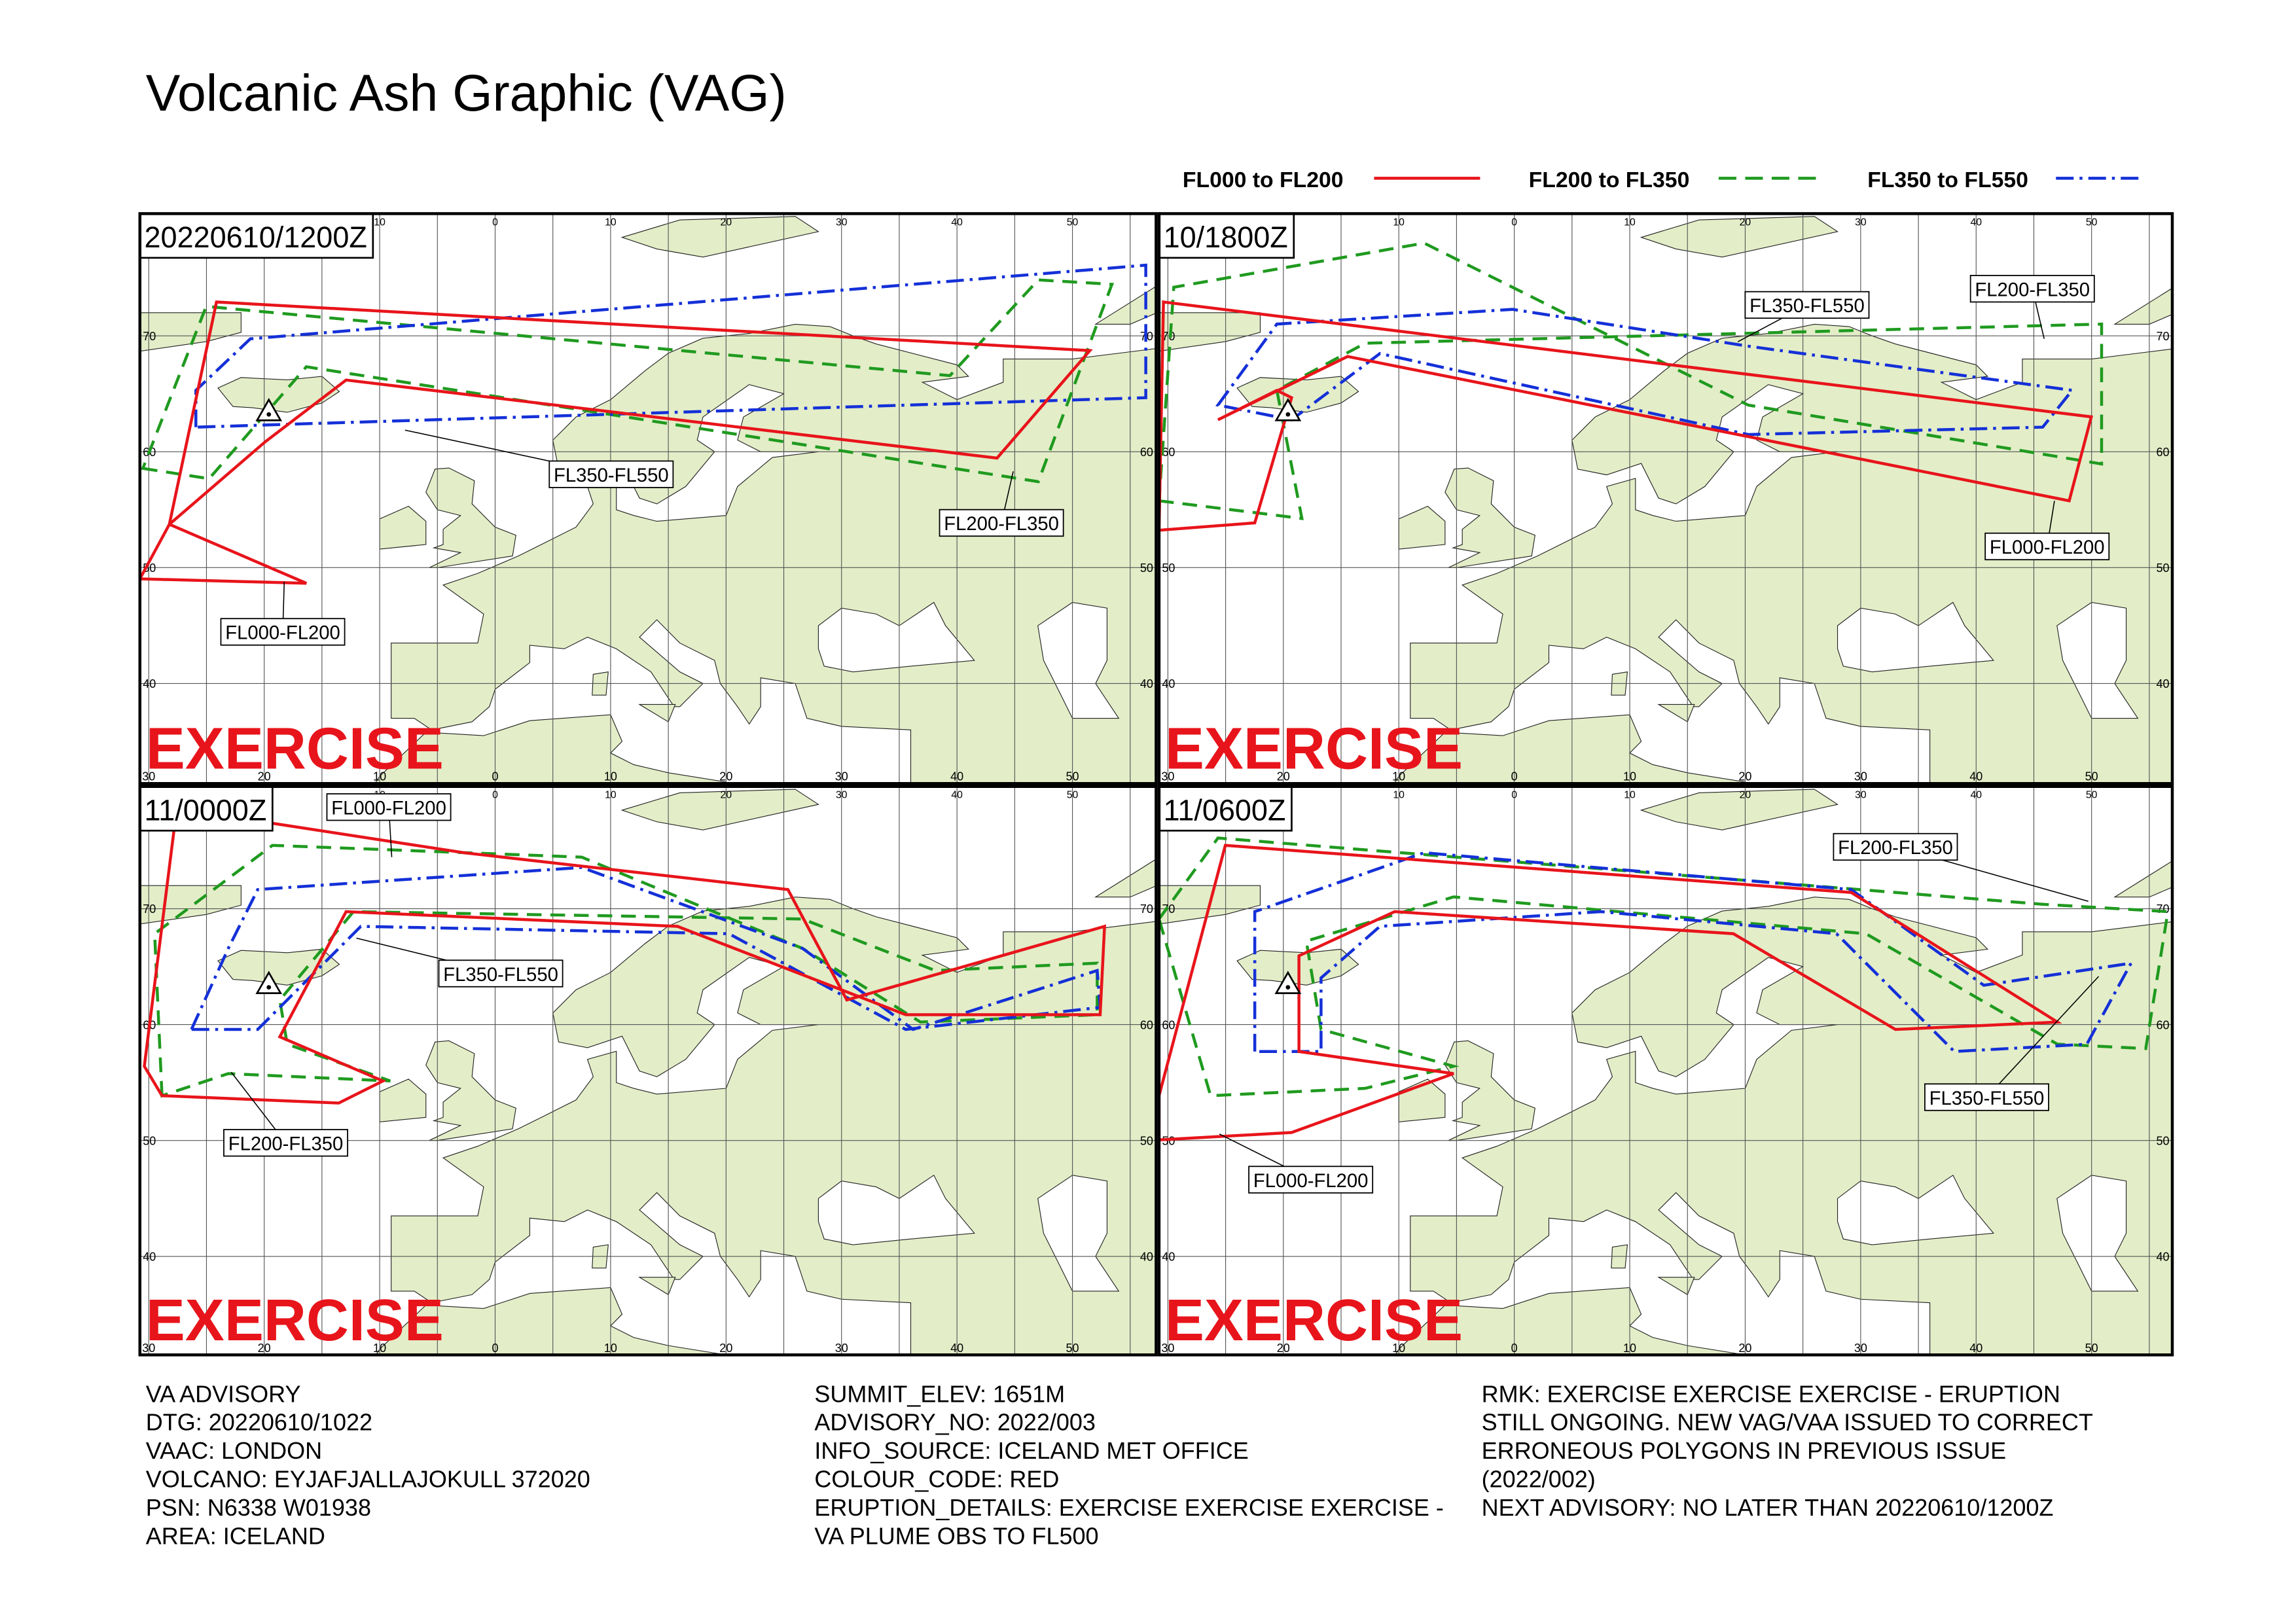 This screenshot has height=1623, width=2296. I want to click on panel-time: 10/1800Z, so click(1226, 238).